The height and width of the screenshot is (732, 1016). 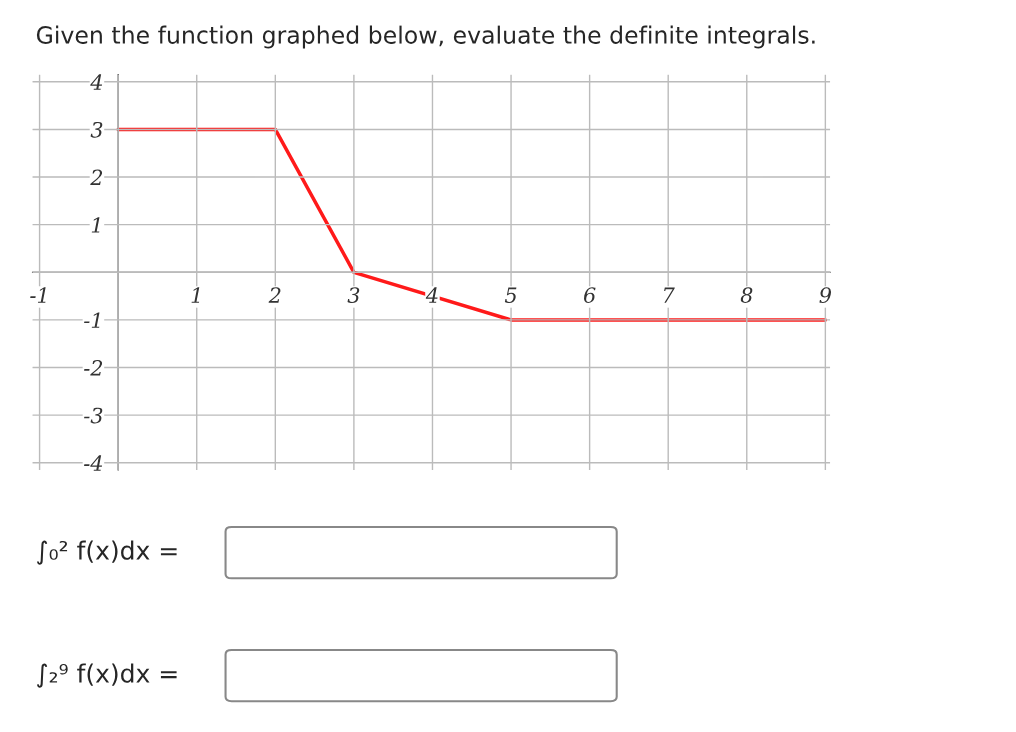 What do you see at coordinates (92, 320) in the screenshot?
I see `y-tick-label: -1` at bounding box center [92, 320].